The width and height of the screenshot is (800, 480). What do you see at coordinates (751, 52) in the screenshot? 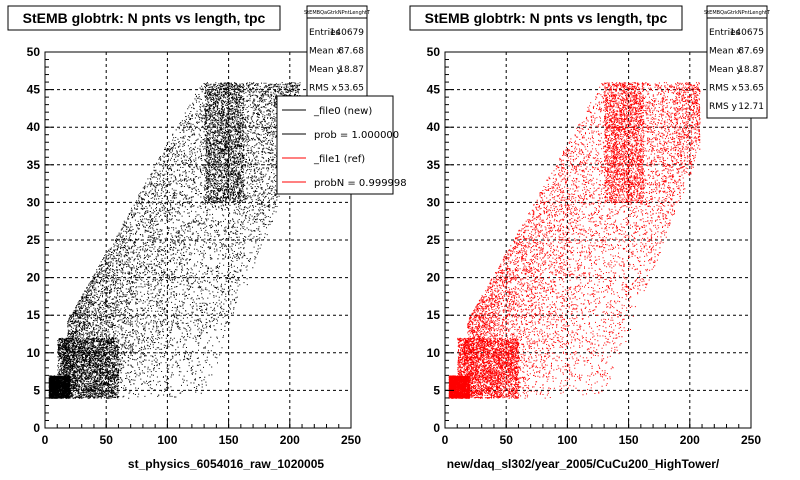
I see `stats-value: 87.69` at bounding box center [751, 52].